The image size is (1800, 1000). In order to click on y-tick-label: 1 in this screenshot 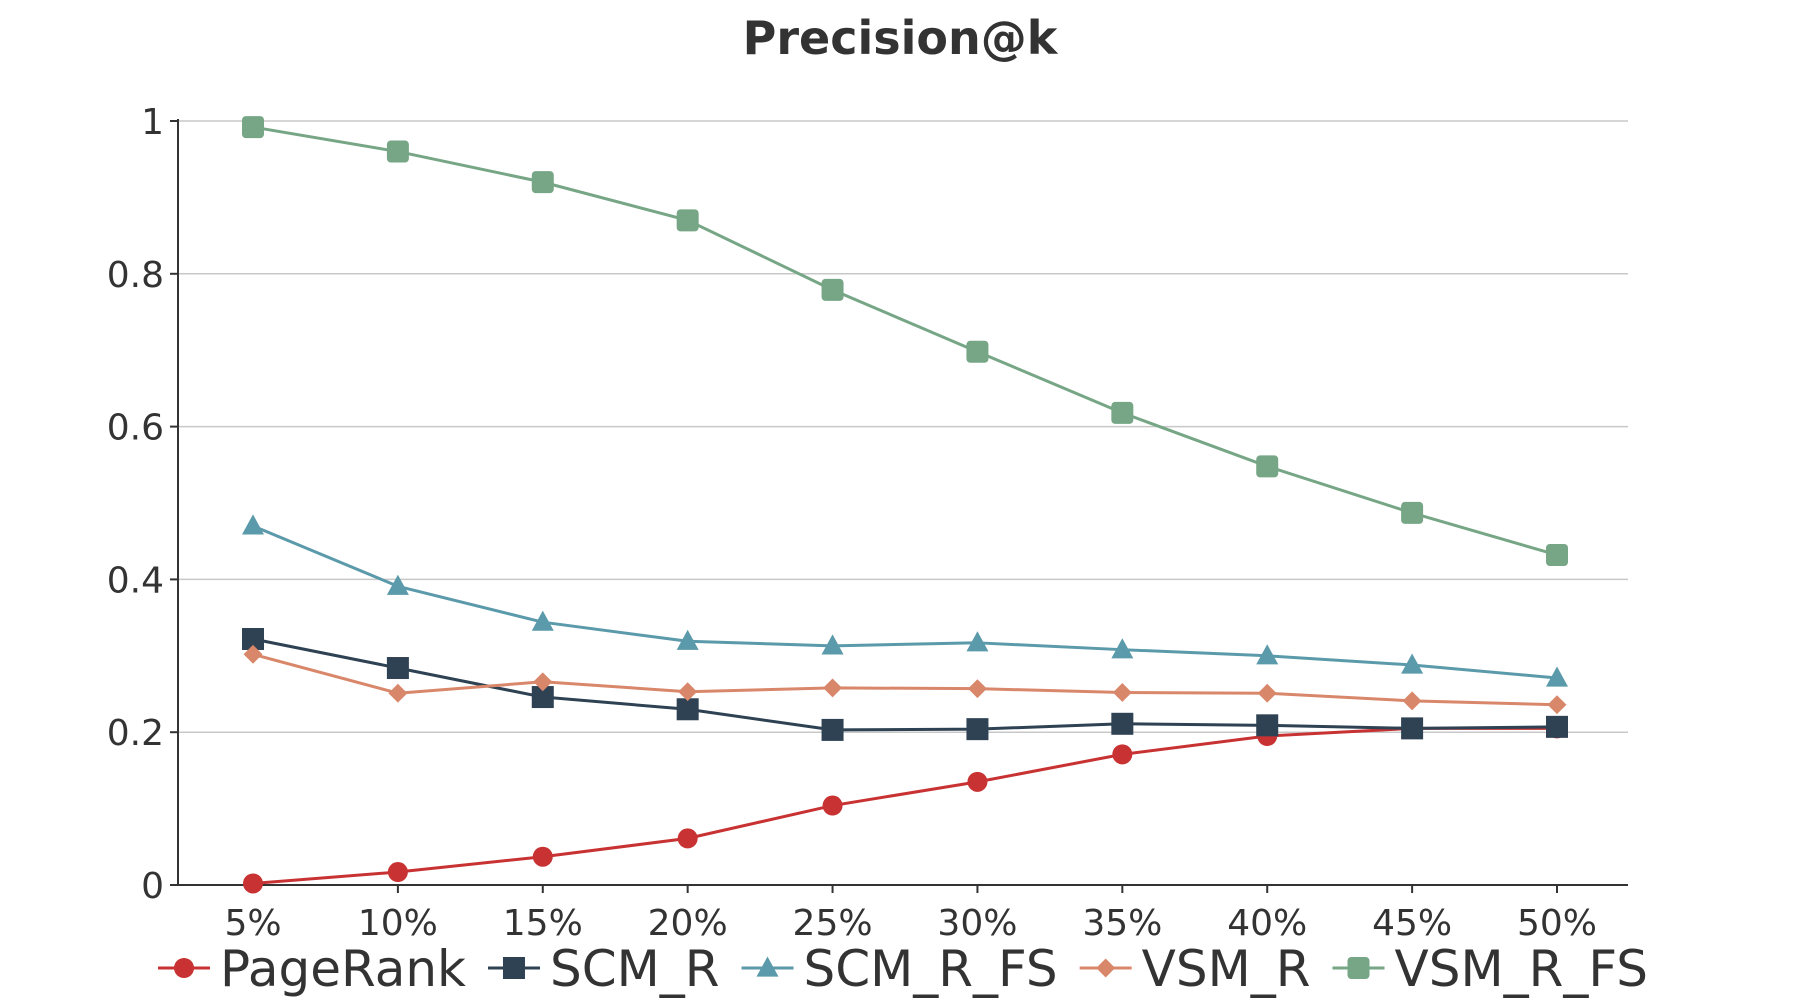, I will do `click(152, 122)`.